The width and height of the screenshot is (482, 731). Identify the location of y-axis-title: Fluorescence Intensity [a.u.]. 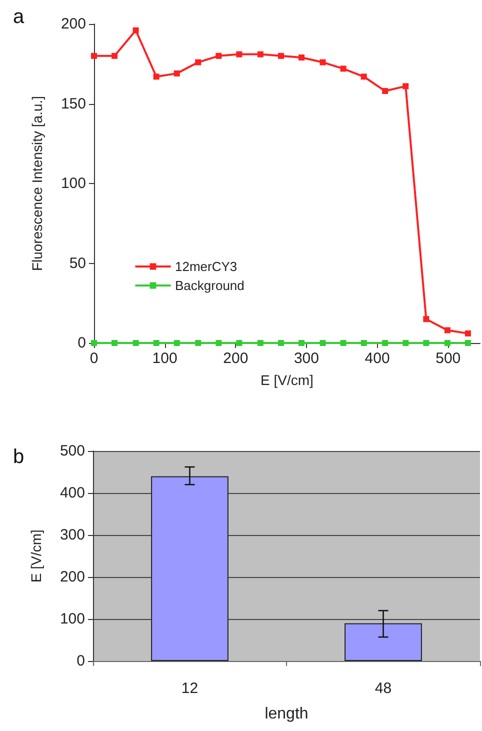
(37, 184).